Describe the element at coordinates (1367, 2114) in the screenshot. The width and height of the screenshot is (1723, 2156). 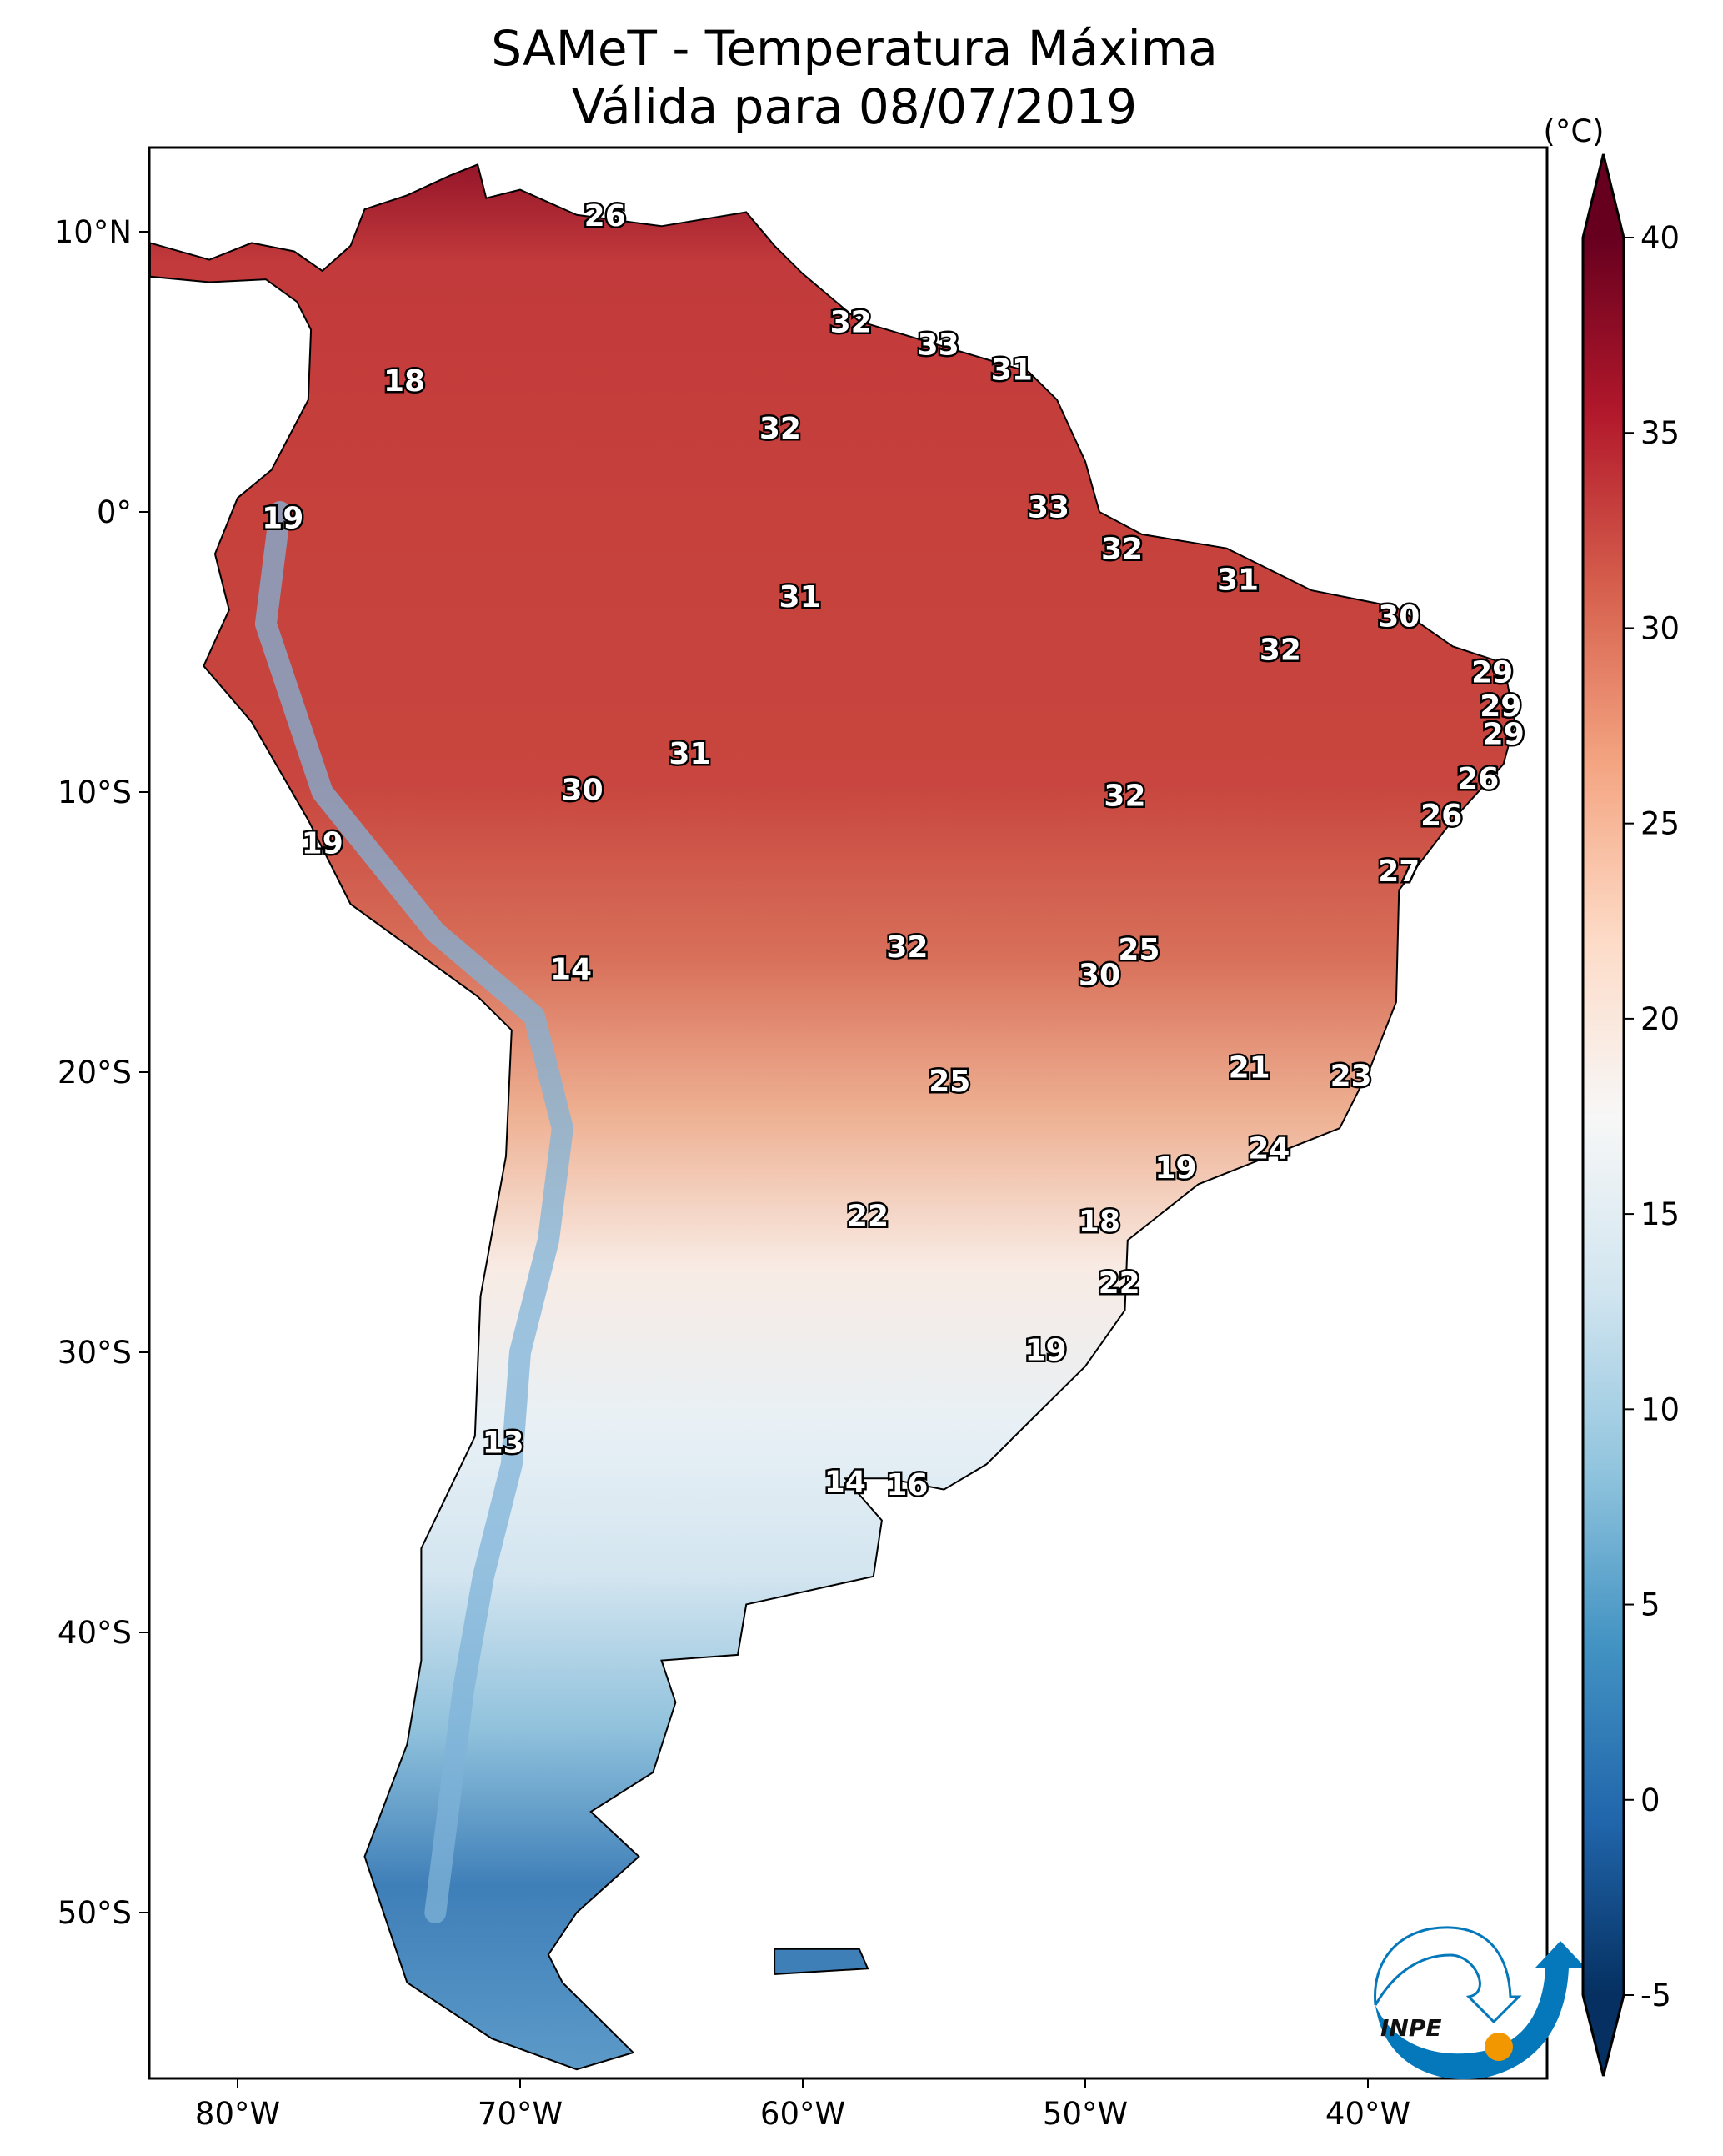
I see `lon-tick-label: 40°W` at that location.